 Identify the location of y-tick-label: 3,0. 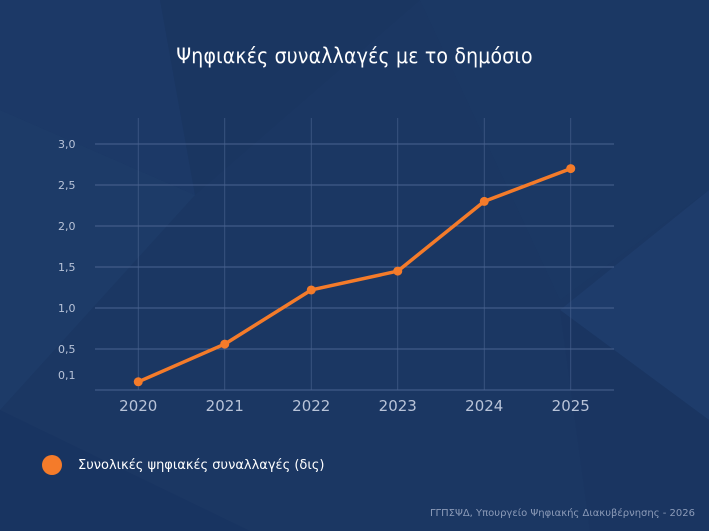
(67, 144).